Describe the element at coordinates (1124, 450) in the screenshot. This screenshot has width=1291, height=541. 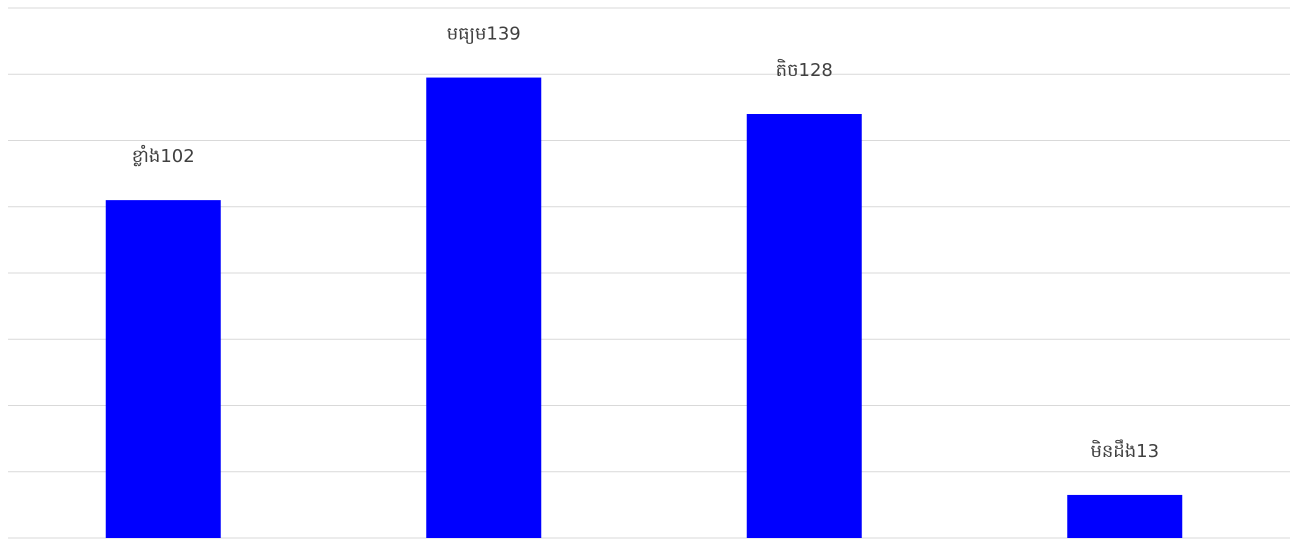
I see `data-label-4: មិនដឹង13` at that location.